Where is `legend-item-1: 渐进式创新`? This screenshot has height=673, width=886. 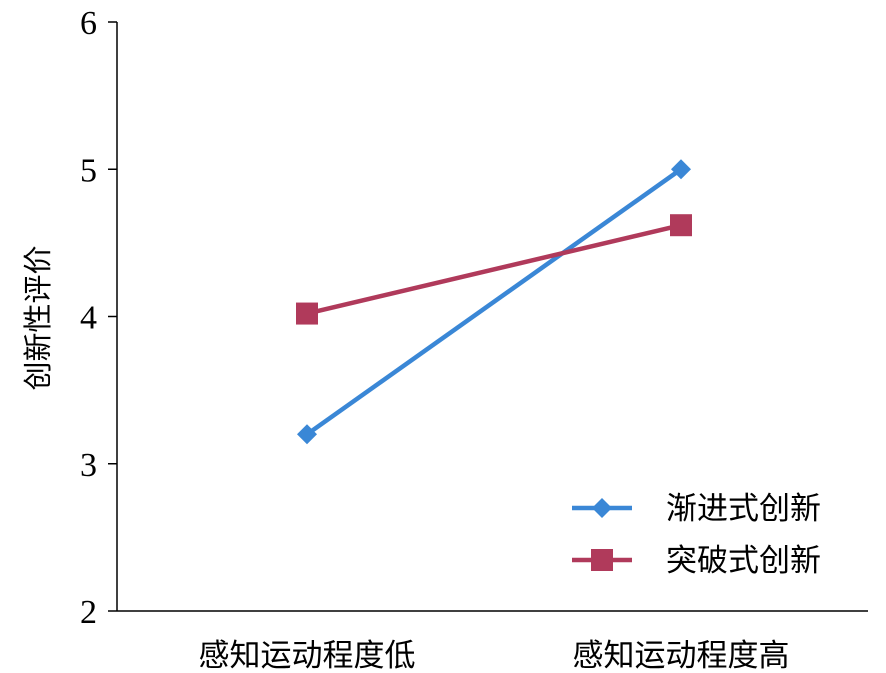 legend-item-1: 渐进式创新 is located at coordinates (696, 509).